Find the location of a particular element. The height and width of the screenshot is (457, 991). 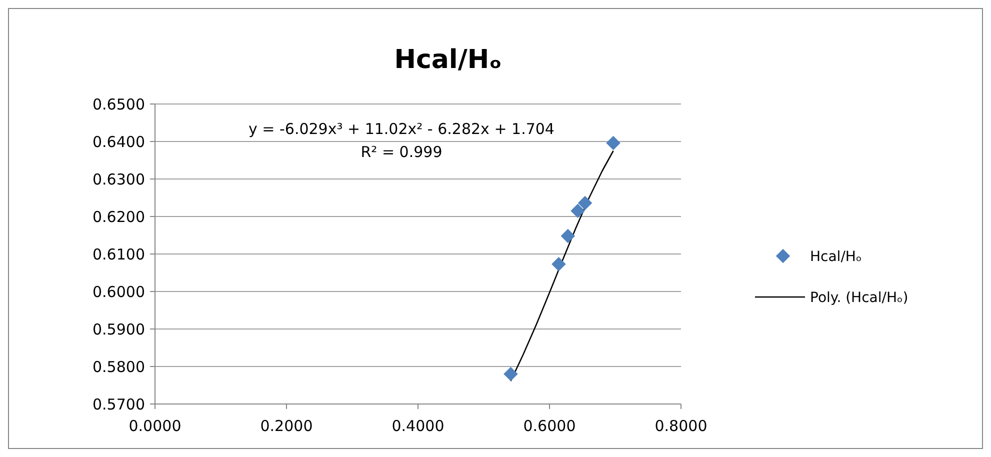

x-tick-label: 0.2000 is located at coordinates (286, 426).